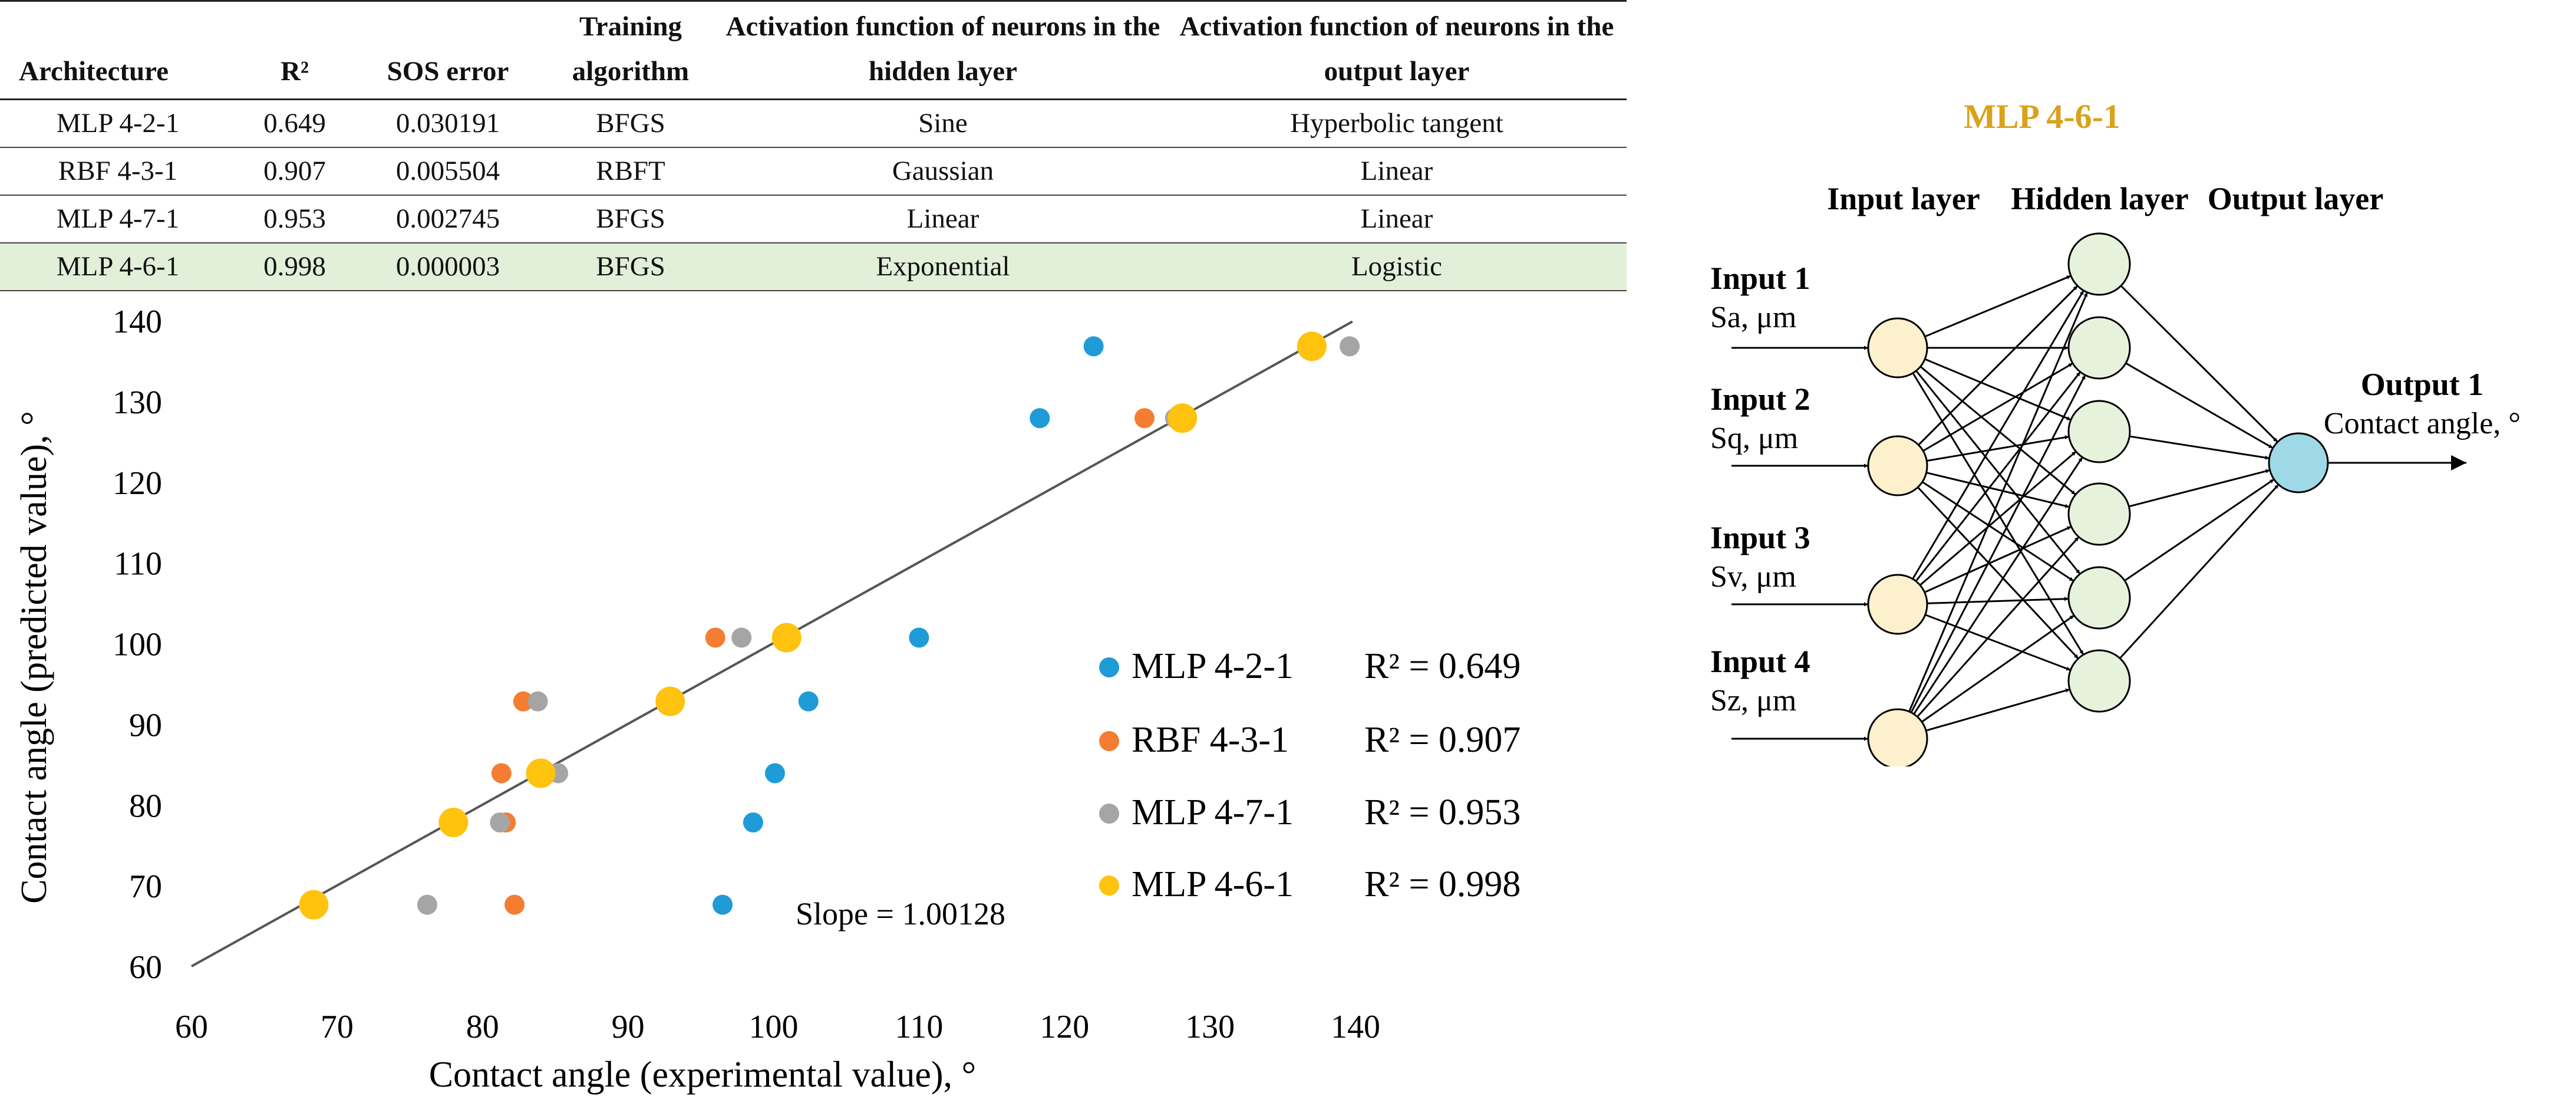 The width and height of the screenshot is (2576, 1119). What do you see at coordinates (146, 968) in the screenshot?
I see `y-tick-label: 60` at bounding box center [146, 968].